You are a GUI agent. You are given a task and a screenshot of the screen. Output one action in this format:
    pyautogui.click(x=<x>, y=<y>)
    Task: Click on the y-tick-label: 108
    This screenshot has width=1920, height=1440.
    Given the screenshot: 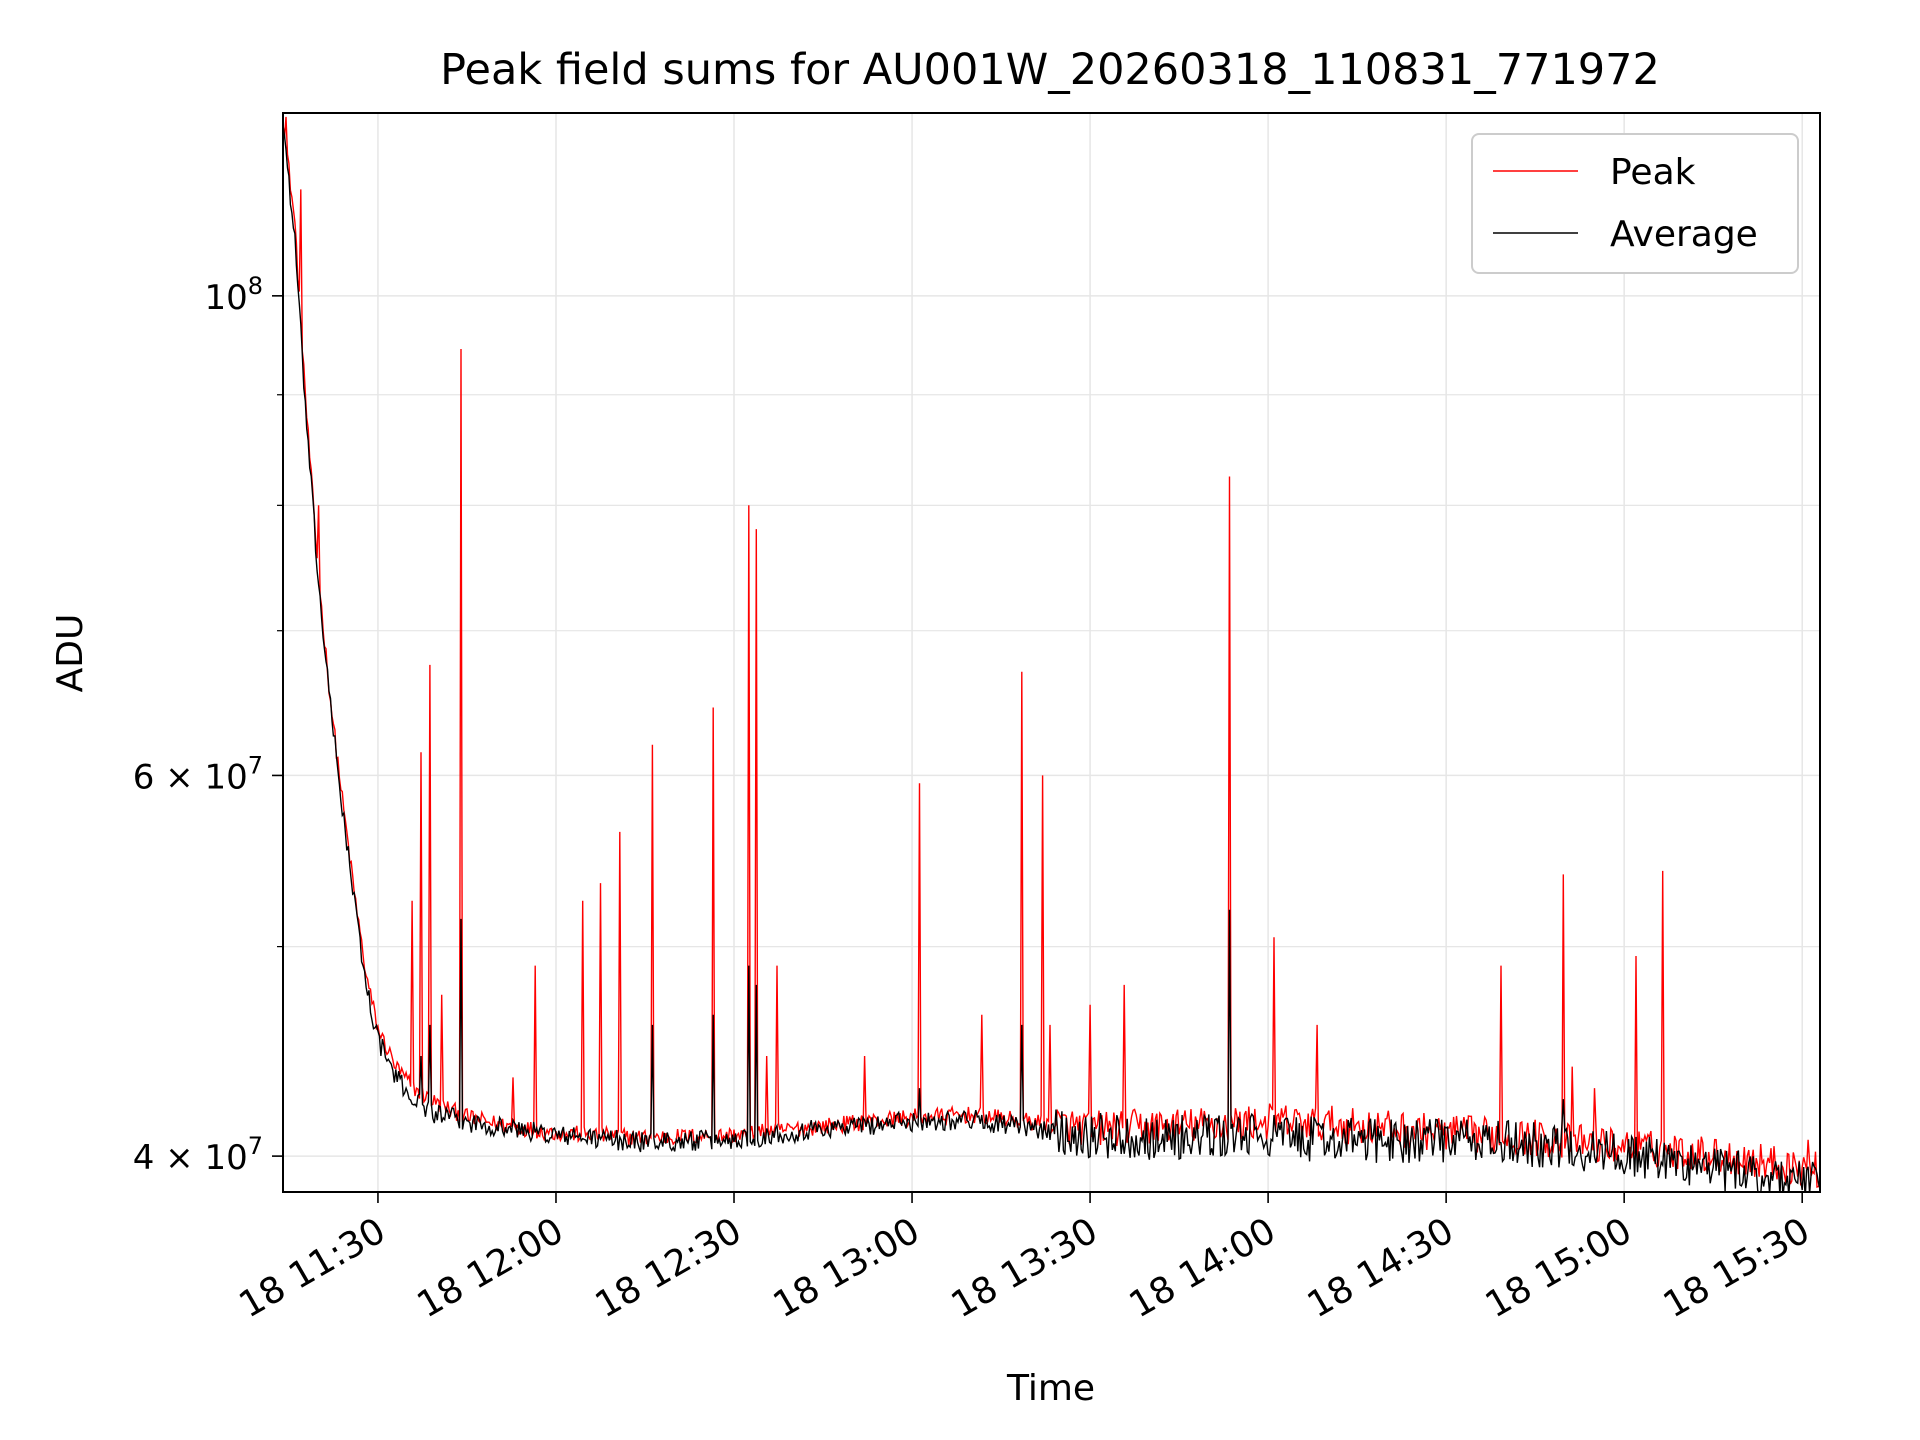 What is the action you would take?
    pyautogui.click(x=233, y=295)
    